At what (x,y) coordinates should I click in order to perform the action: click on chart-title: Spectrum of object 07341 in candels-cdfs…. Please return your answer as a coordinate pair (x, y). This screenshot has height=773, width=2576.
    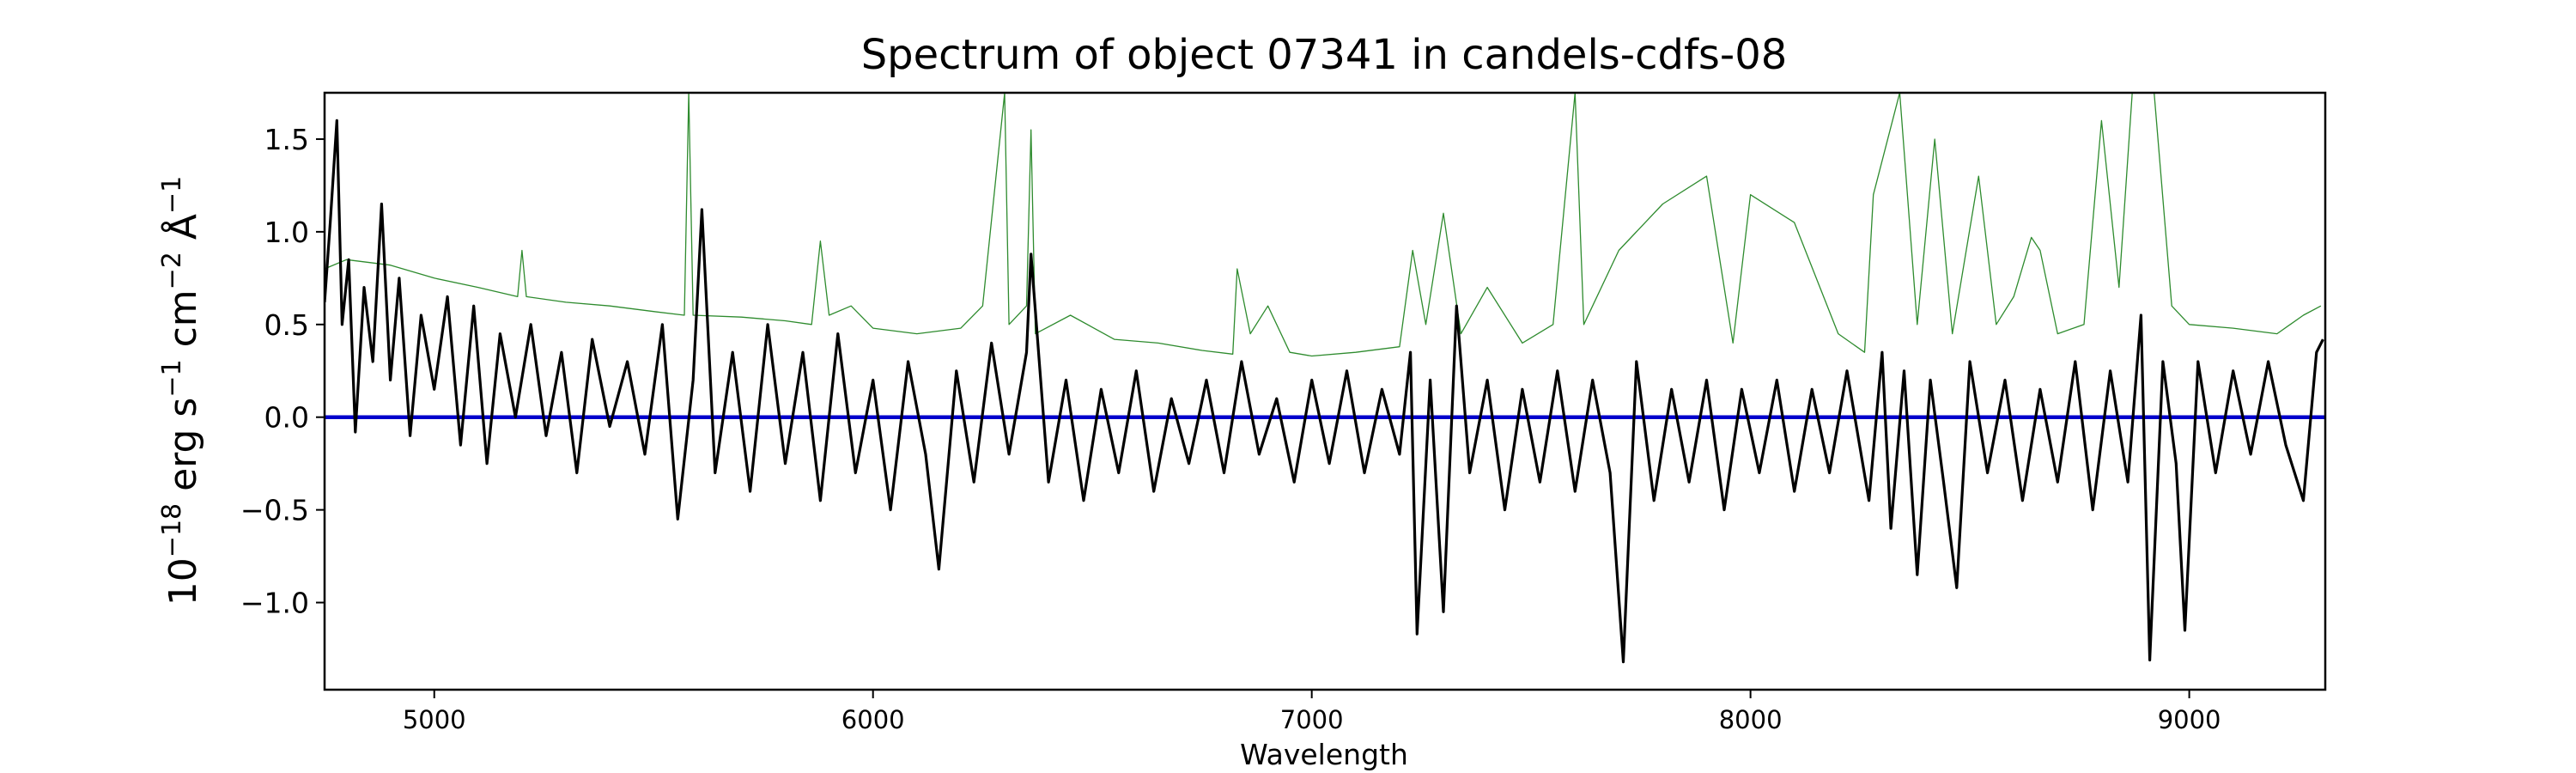
    Looking at the image, I should click on (1324, 55).